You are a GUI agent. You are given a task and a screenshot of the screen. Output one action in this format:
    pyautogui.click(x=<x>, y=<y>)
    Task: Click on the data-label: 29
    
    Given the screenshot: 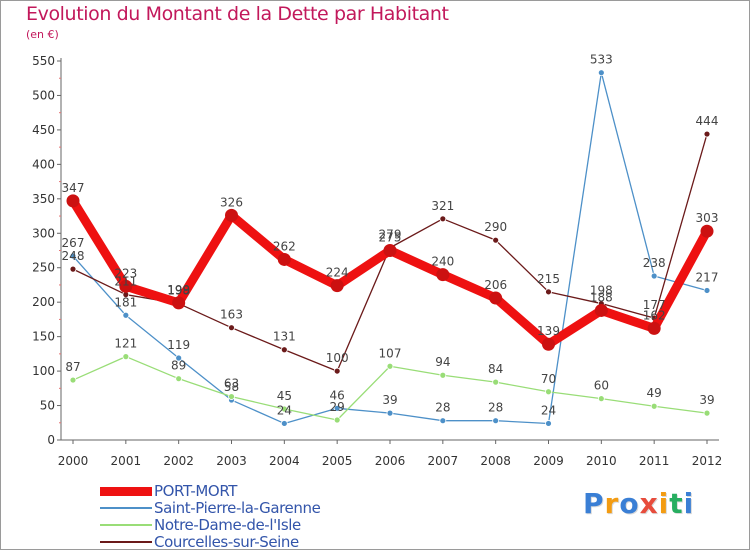 What is the action you would take?
    pyautogui.click(x=337, y=407)
    